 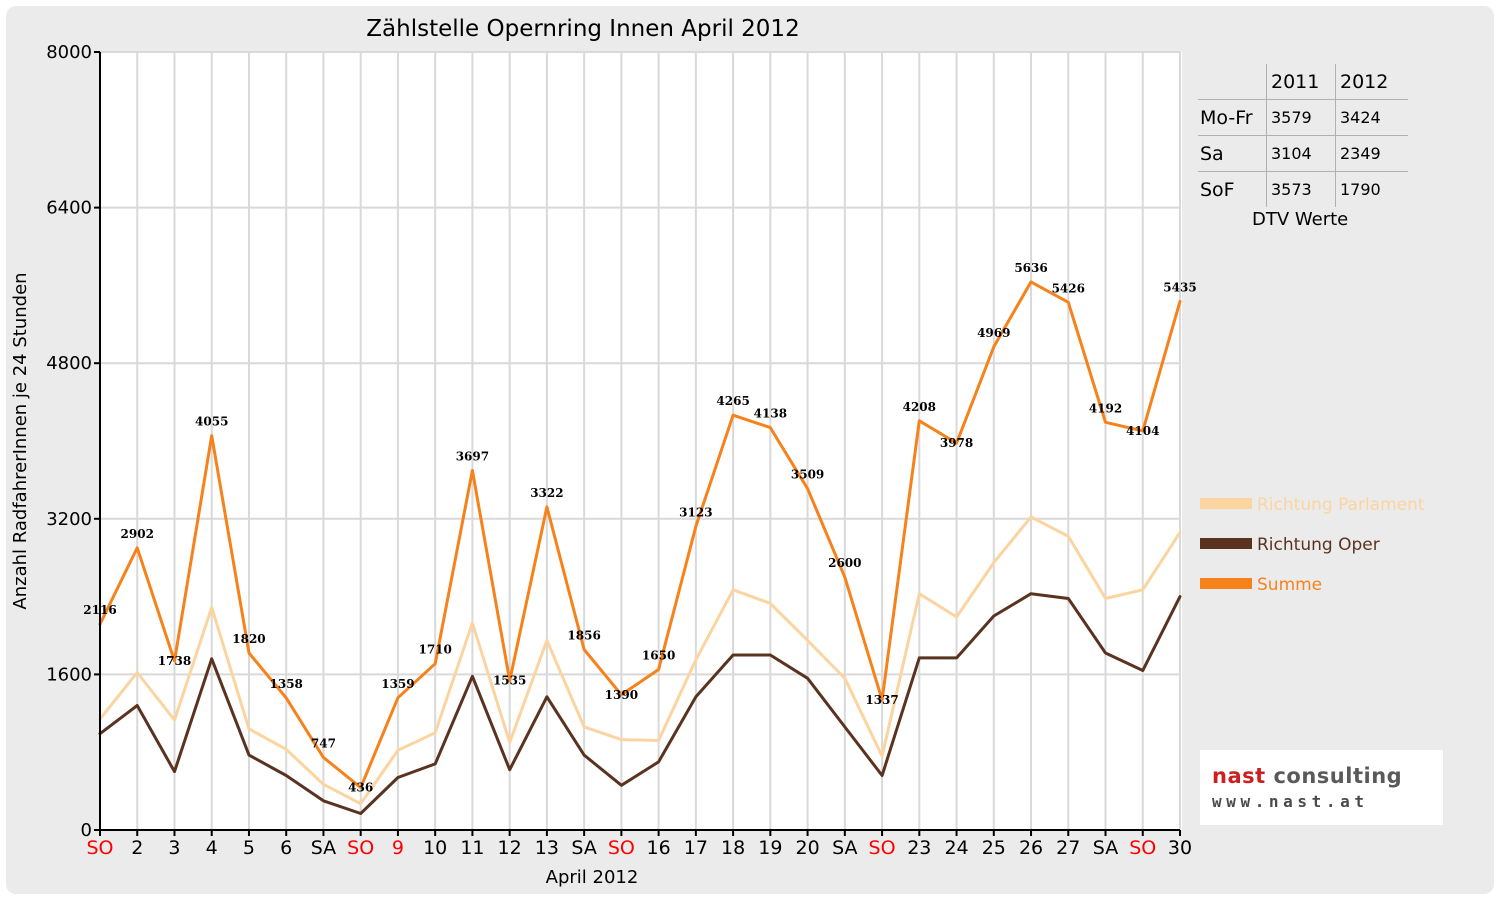 I want to click on x-tick-label: 9, so click(x=398, y=848).